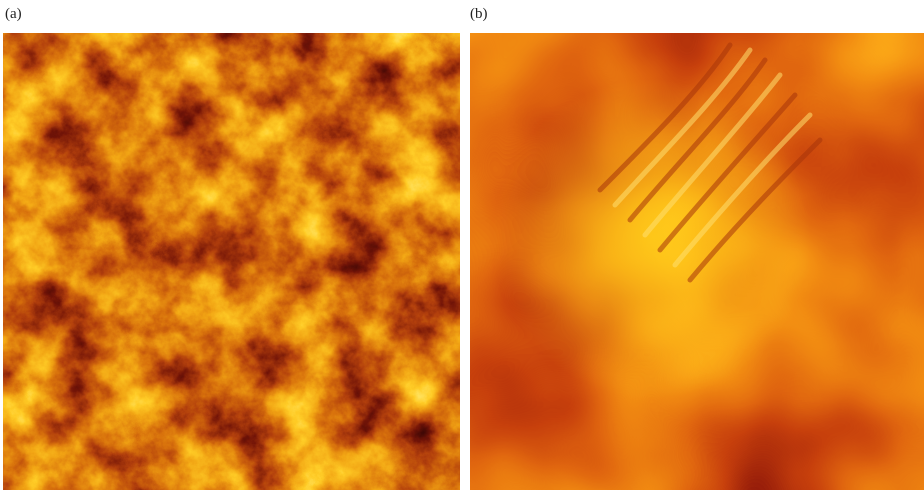 This screenshot has width=924, height=492. Describe the element at coordinates (710, 162) in the screenshot. I see `ripples` at that location.